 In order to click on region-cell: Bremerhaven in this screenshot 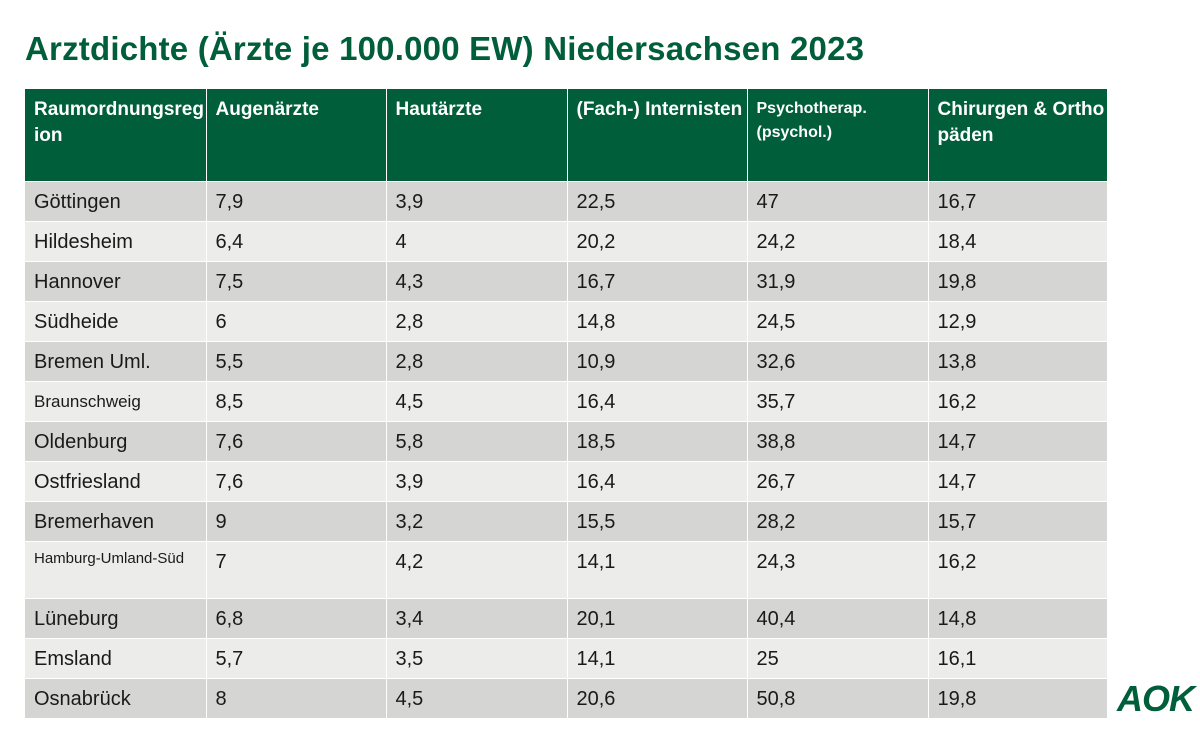, I will do `click(116, 520)`.